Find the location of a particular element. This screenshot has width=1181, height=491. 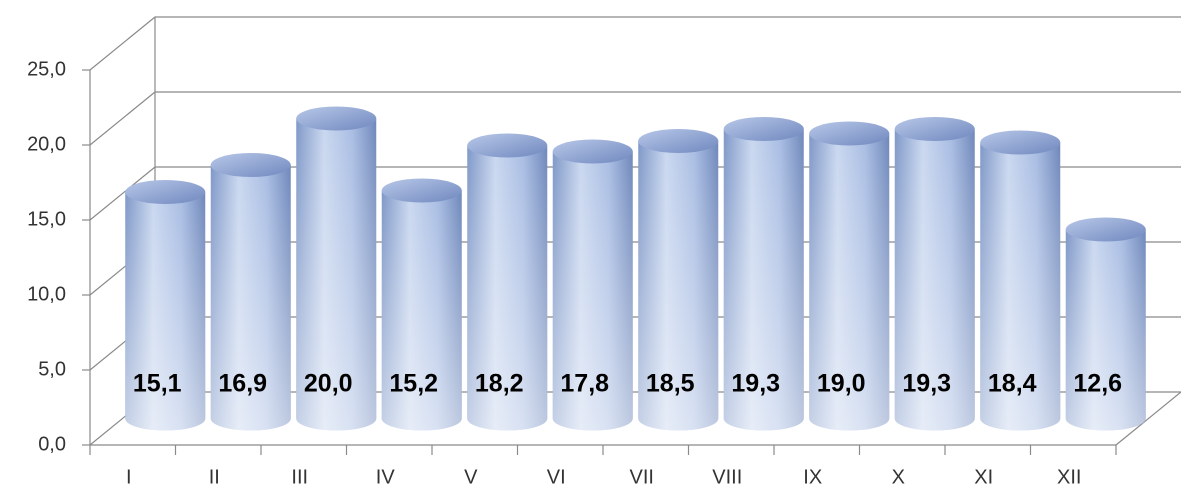

value-label: 12,6 is located at coordinates (1097, 384).